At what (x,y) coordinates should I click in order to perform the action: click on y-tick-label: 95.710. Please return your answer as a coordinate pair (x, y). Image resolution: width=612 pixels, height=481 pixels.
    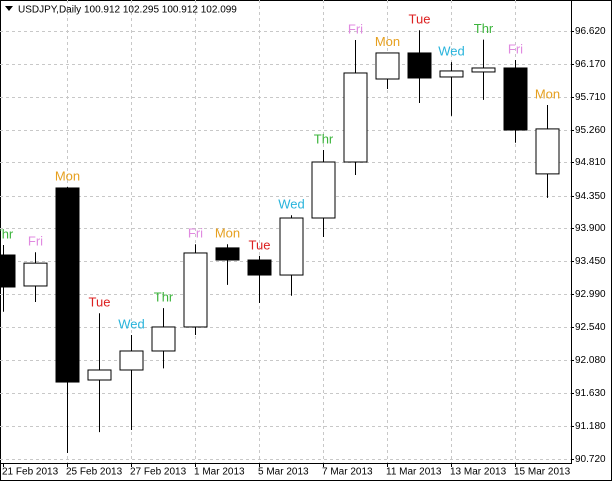
    Looking at the image, I should click on (590, 97).